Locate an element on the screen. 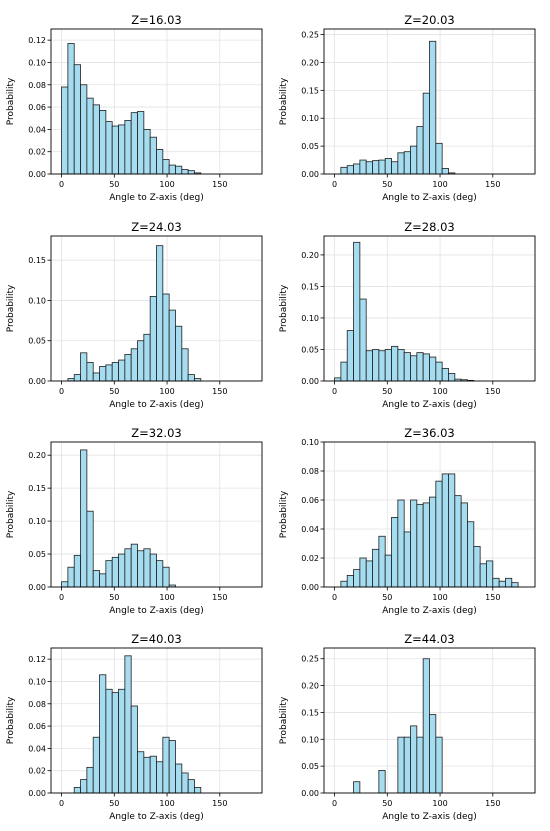 The image size is (550, 831). chart-title: Z=20.03 is located at coordinates (429, 20).